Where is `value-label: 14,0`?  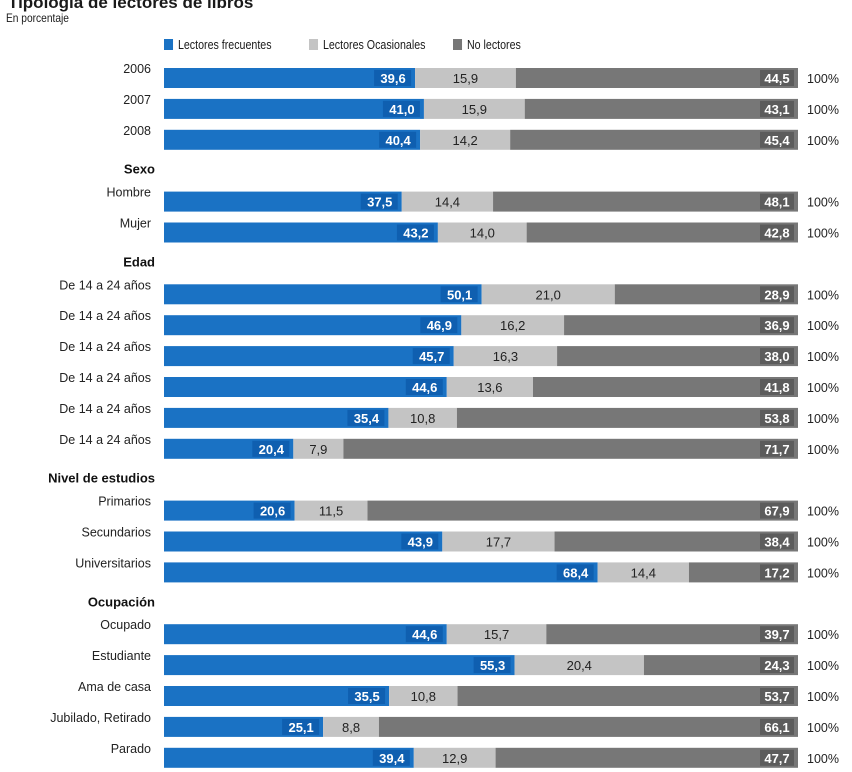
value-label: 14,0 is located at coordinates (482, 233).